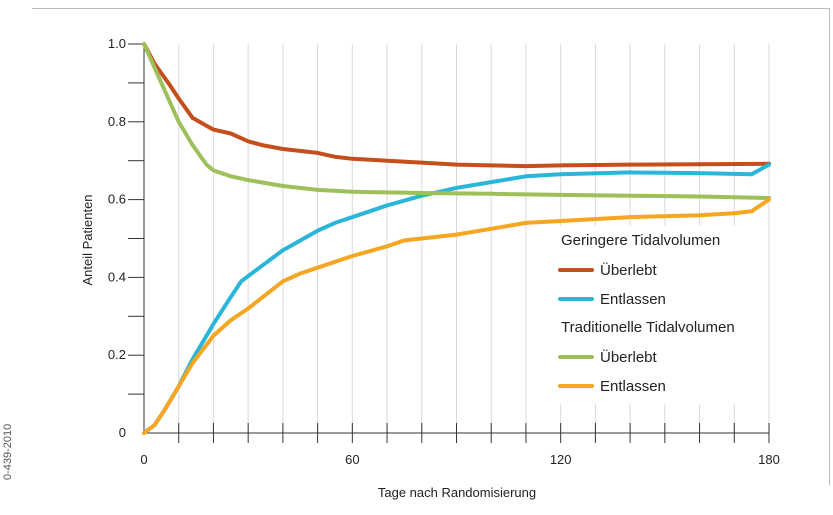 Image resolution: width=833 pixels, height=515 pixels. What do you see at coordinates (87, 239) in the screenshot?
I see `y-axis-label: Anteil Patienten` at bounding box center [87, 239].